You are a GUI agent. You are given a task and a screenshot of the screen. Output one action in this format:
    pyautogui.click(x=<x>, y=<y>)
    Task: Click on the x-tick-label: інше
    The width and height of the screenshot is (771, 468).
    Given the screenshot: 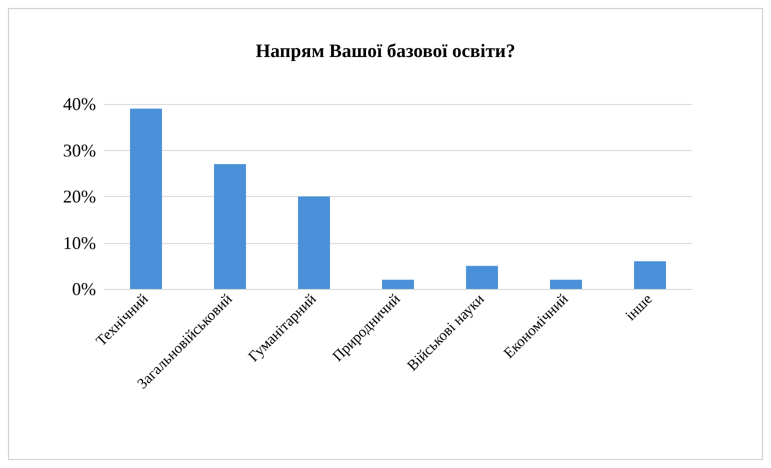 What is the action you would take?
    pyautogui.click(x=639, y=307)
    